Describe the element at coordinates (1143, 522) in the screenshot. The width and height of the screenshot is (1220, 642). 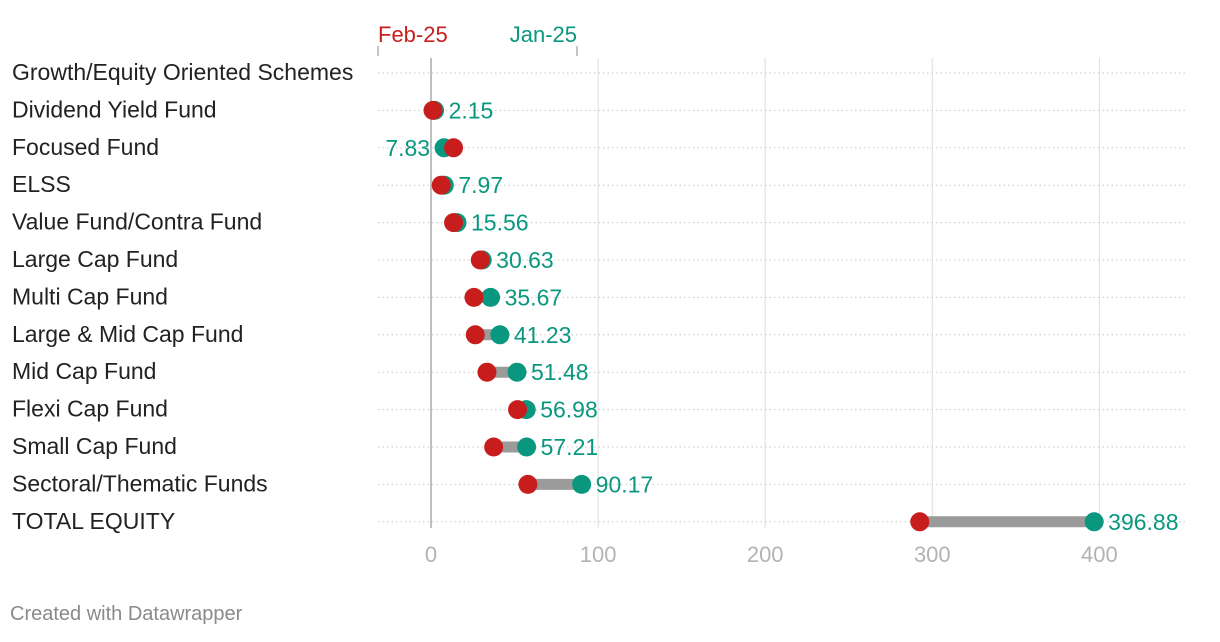
I see `value-label: 396.88` at that location.